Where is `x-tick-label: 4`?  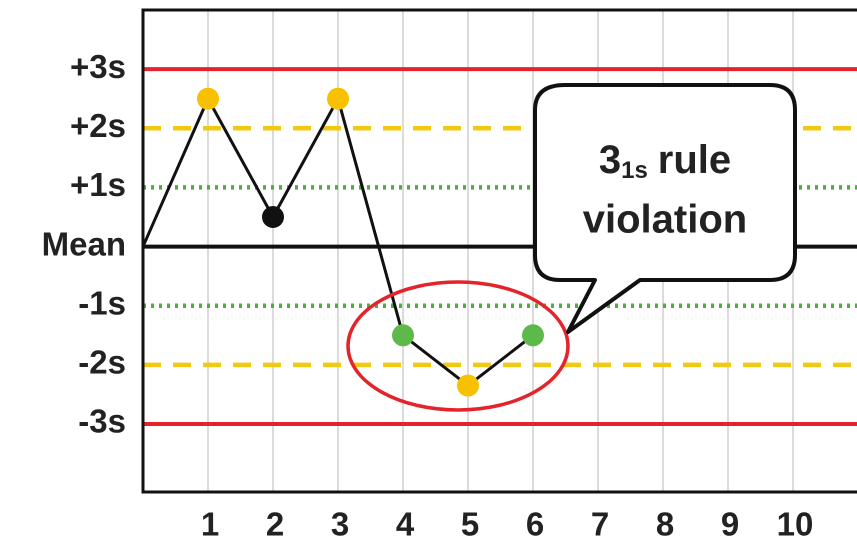 x-tick-label: 4 is located at coordinates (405, 524).